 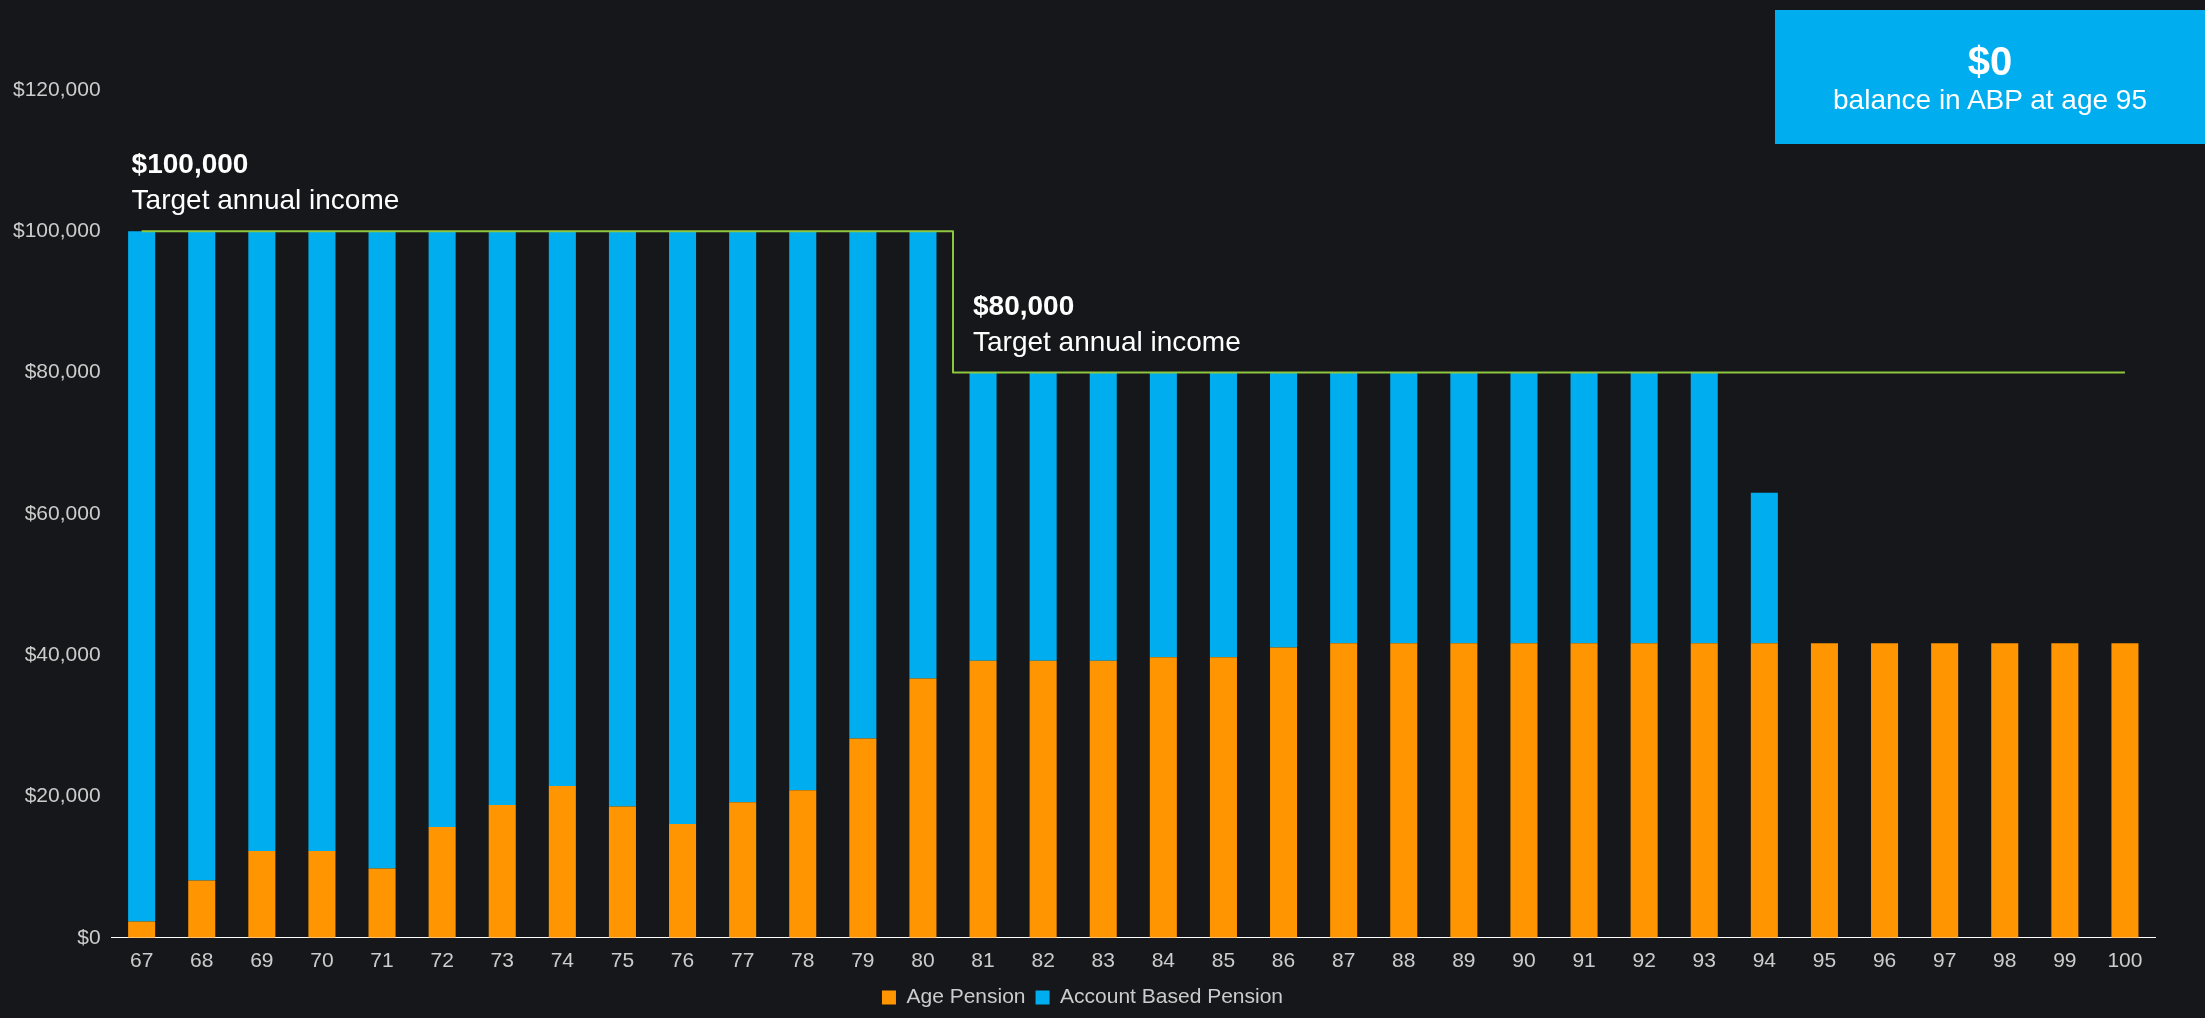 I want to click on x-tick-label: 98, so click(x=2005, y=960).